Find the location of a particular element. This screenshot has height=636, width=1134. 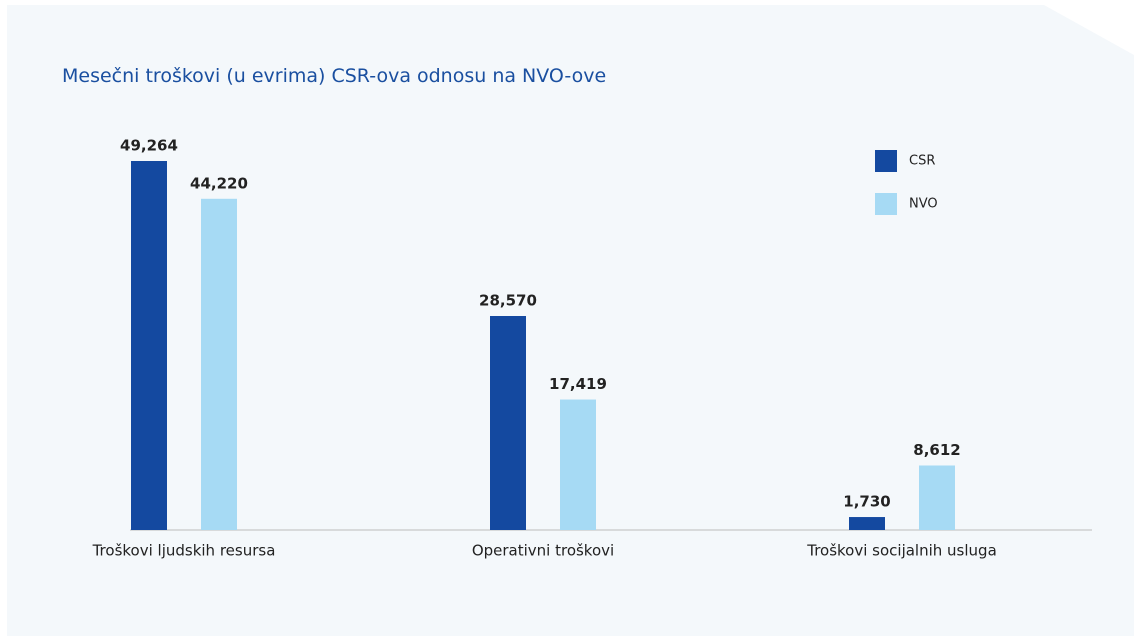

legend-label: CSR is located at coordinates (922, 161).